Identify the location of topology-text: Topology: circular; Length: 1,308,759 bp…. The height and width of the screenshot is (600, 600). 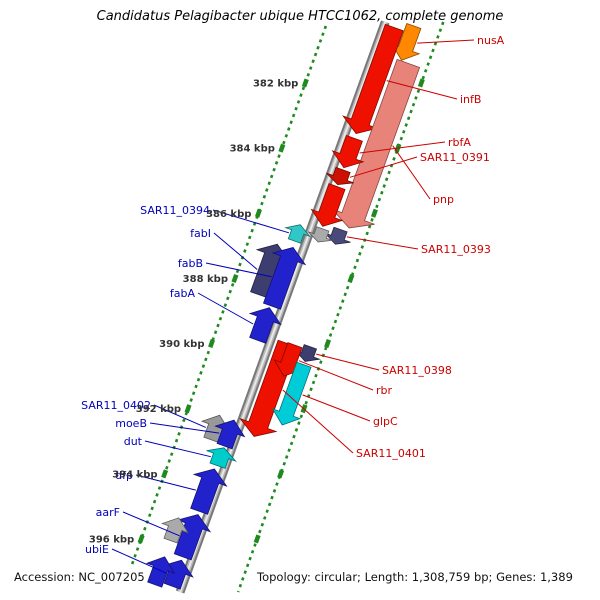
(415, 577).